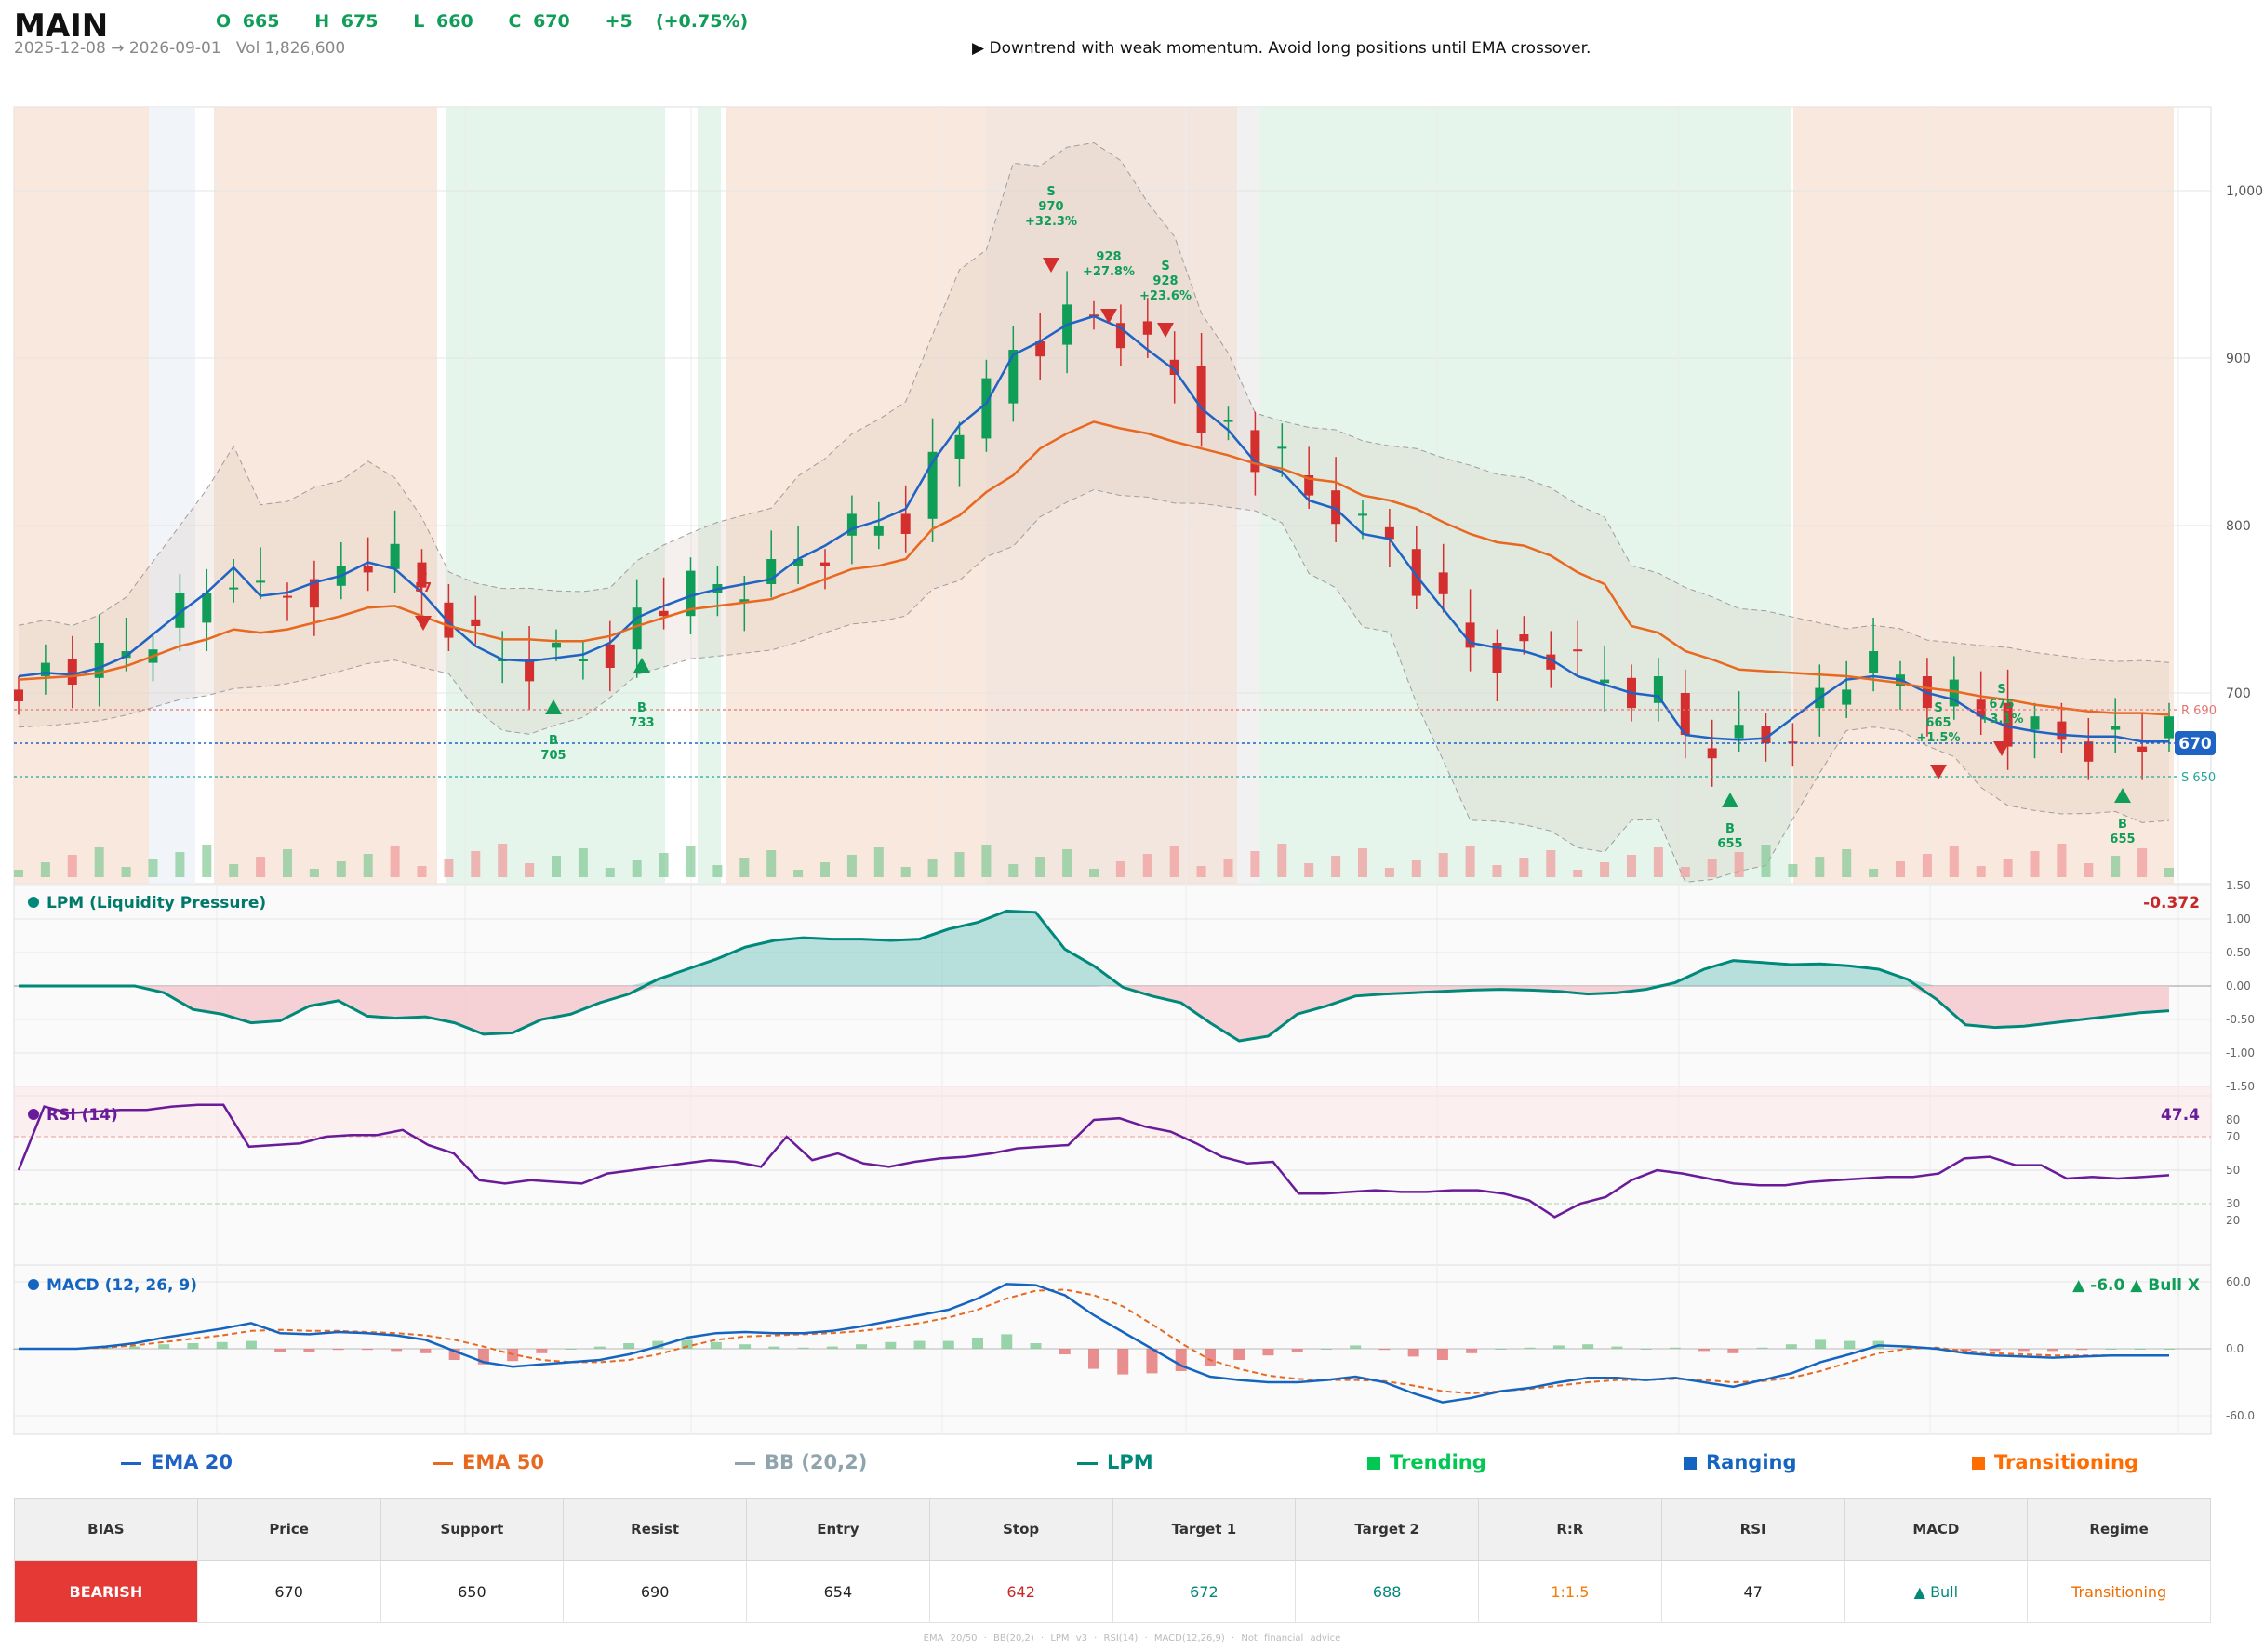  Describe the element at coordinates (1094, 860) in the screenshot. I see `volume-bars` at that location.